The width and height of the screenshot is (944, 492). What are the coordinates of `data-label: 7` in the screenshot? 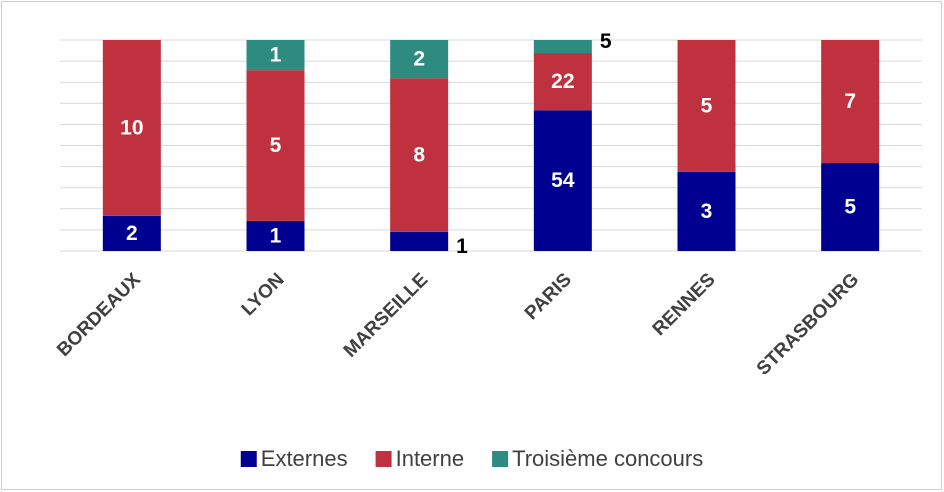 It's located at (850, 101).